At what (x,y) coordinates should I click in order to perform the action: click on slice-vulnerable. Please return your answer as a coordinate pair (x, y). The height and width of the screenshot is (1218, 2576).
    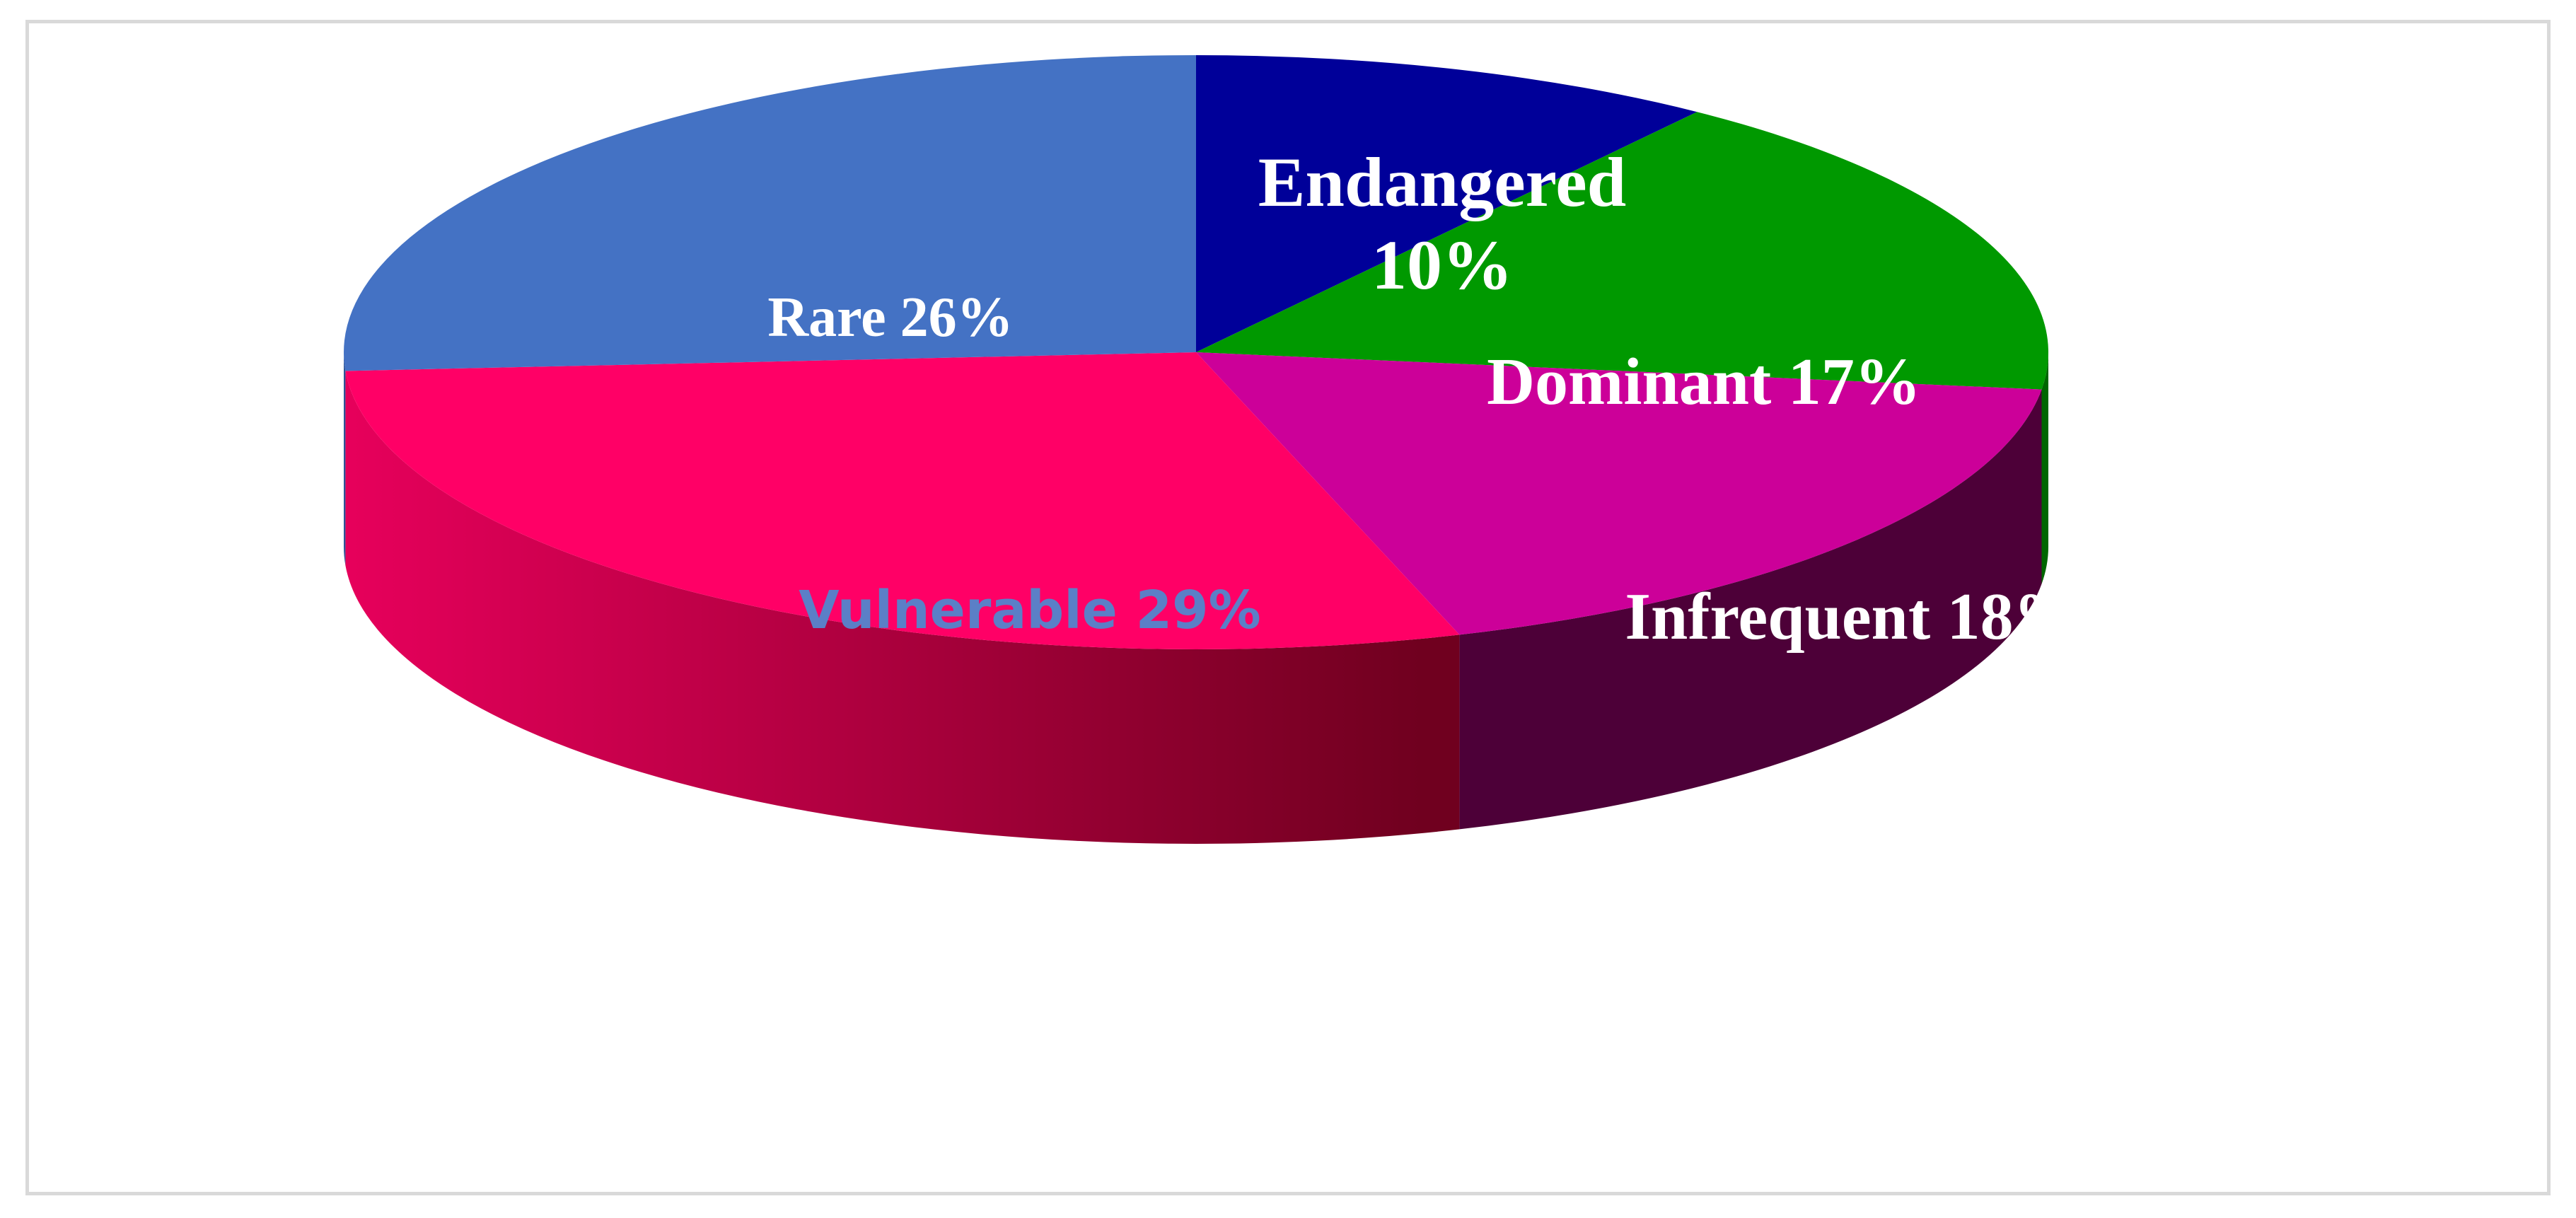
    Looking at the image, I should click on (902, 500).